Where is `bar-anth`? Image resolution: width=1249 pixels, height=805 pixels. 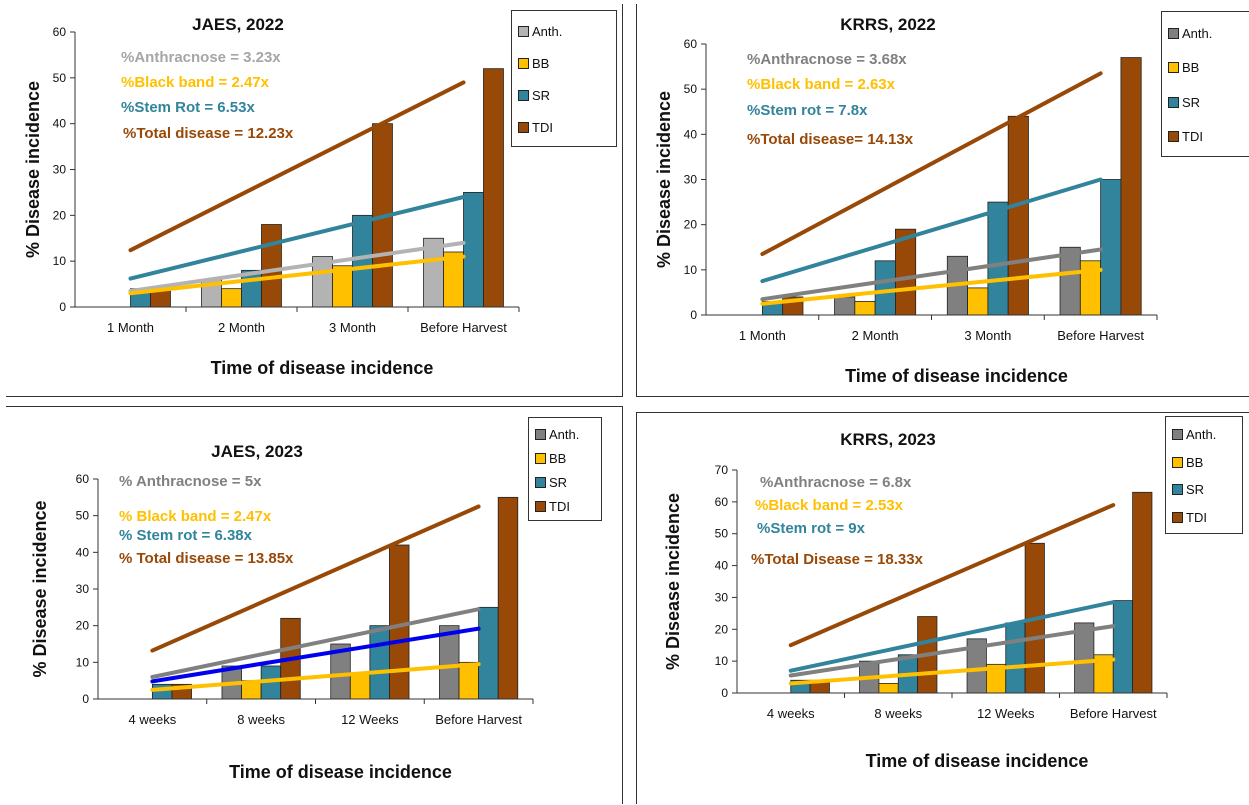 bar-anth is located at coordinates (1070, 281).